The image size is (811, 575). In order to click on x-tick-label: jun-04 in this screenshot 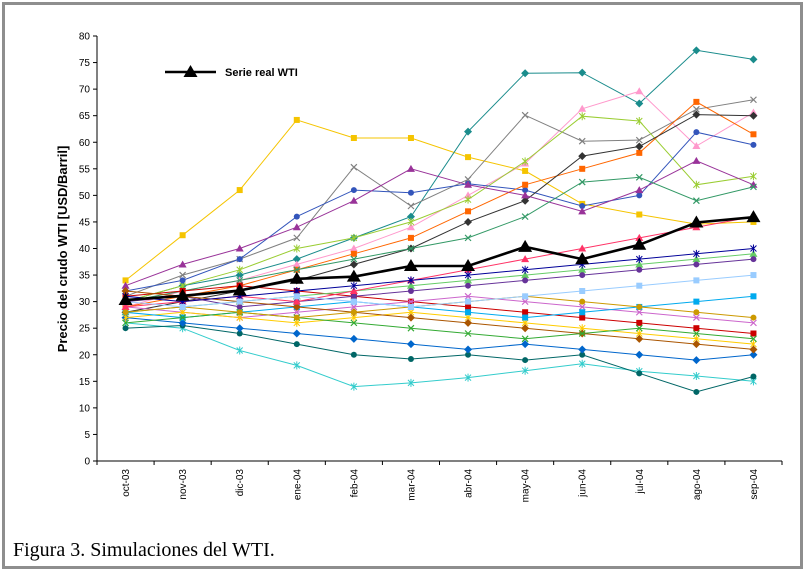, I will do `click(583, 483)`.